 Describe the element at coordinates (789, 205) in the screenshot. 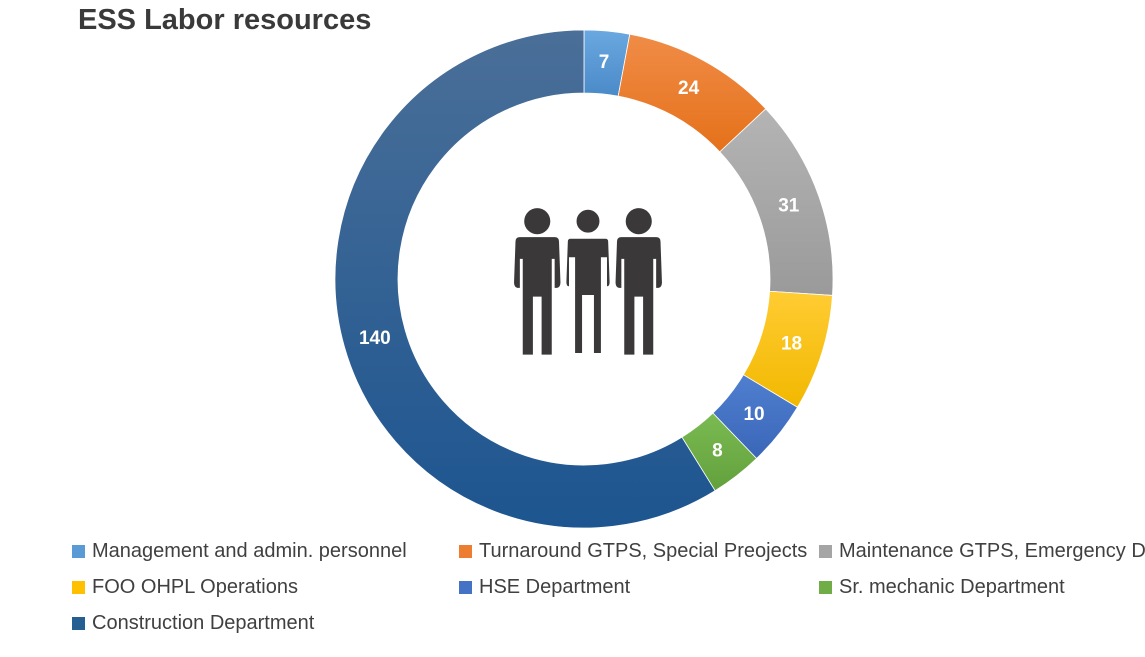

I see `data-label-maintenance-gtps-emergency-d: 31` at that location.